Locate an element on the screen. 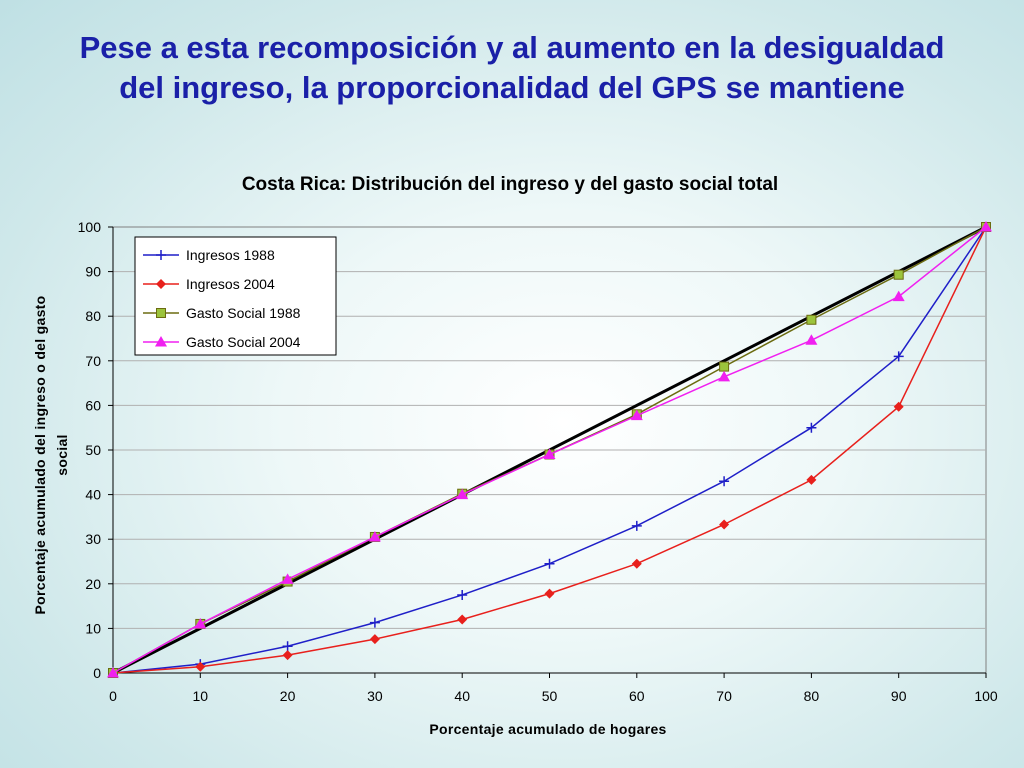 The image size is (1024, 768). legend-marker-ingresos-2004 is located at coordinates (161, 284).